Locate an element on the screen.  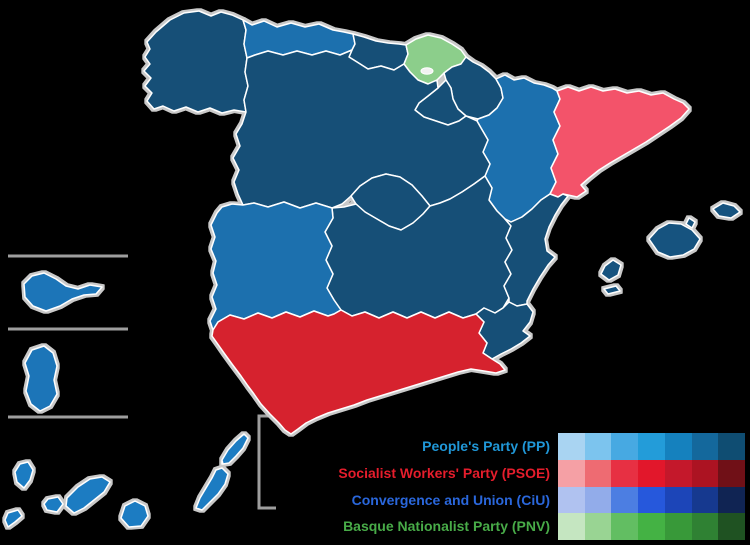
region-valencia: Valencian Community — PP is located at coordinates (536, 250).